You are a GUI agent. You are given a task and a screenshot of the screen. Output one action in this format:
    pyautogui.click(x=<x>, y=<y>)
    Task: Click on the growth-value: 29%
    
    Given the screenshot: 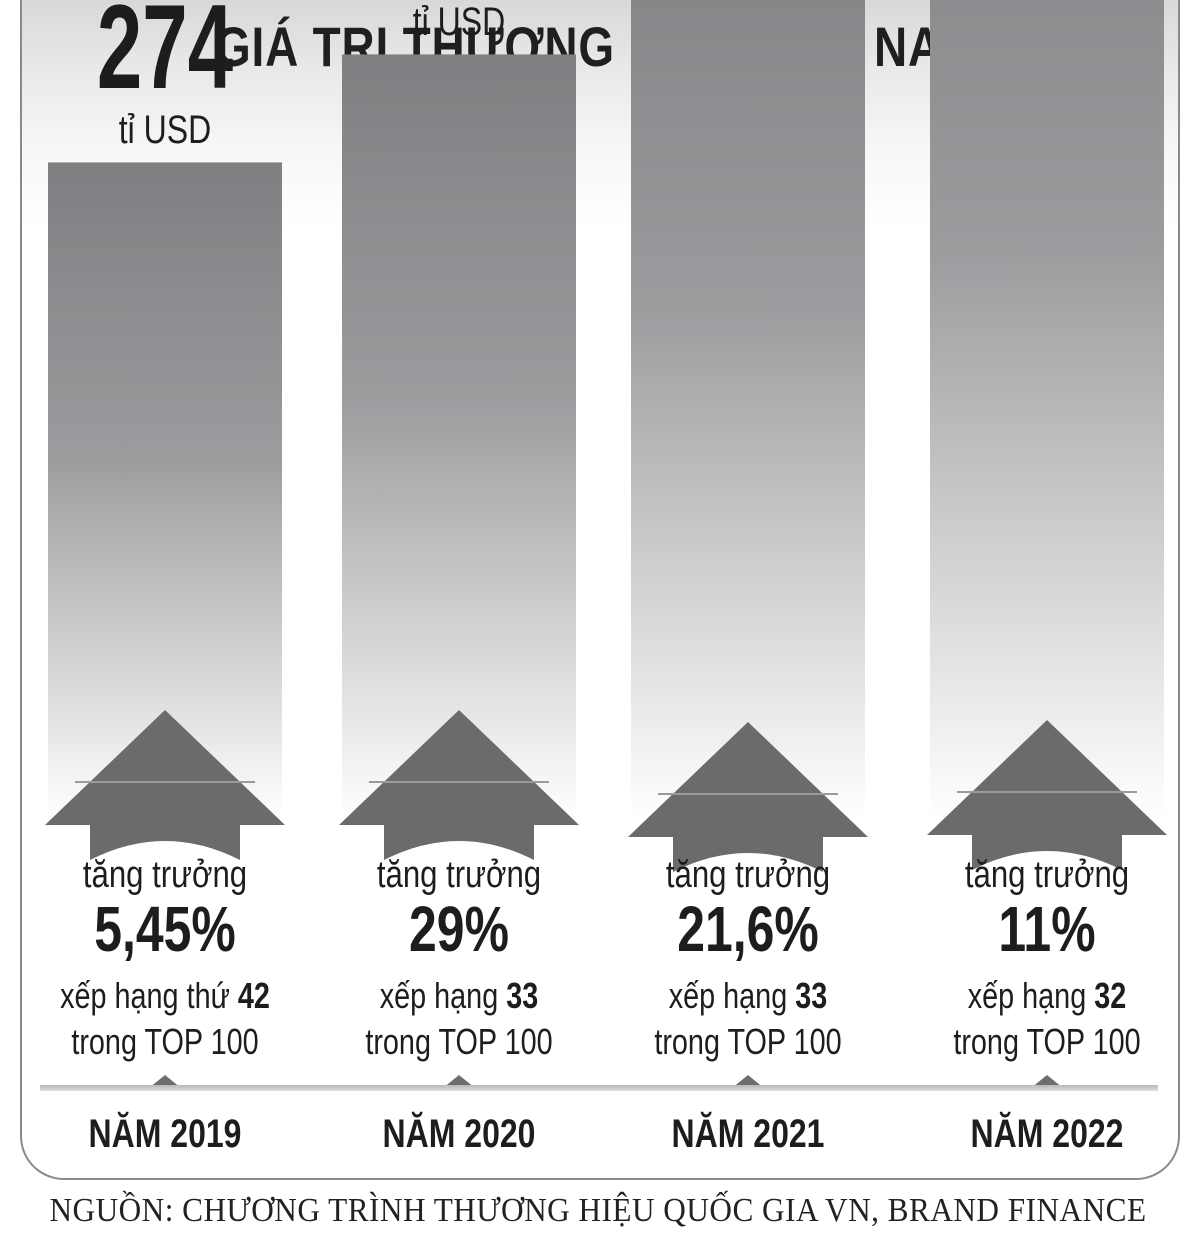 What is the action you would take?
    pyautogui.click(x=459, y=929)
    